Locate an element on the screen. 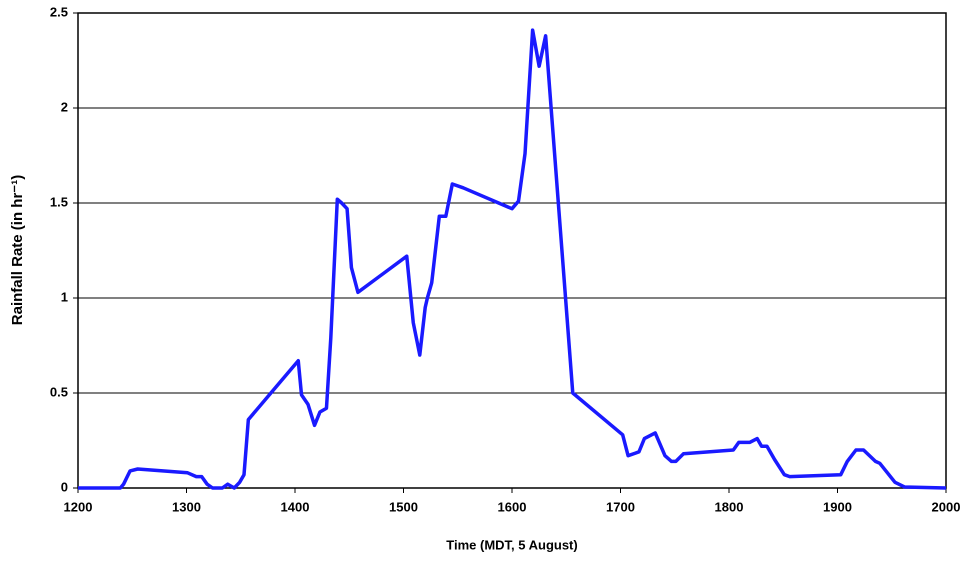  x-tick-label: 1200 is located at coordinates (78, 506).